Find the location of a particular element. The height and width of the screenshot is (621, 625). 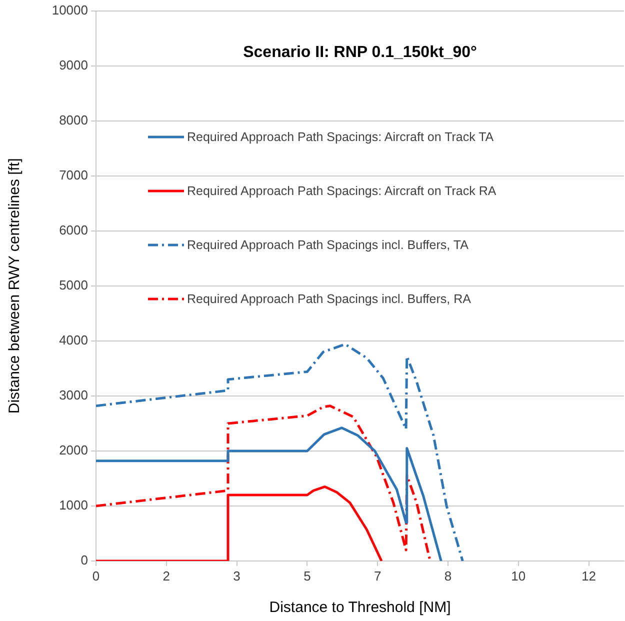

x-tick-label: 2 is located at coordinates (166, 576).